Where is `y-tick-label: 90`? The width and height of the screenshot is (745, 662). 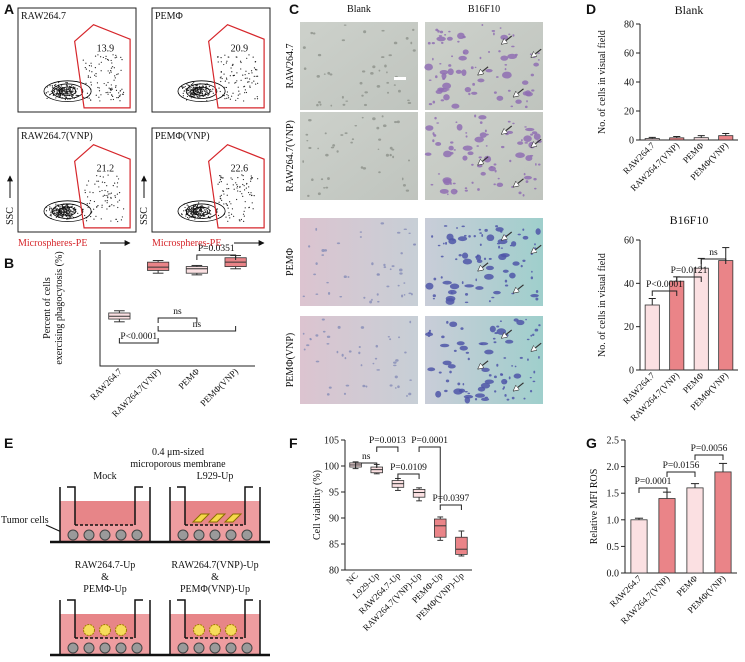
y-tick-label: 90 is located at coordinates (334, 519).